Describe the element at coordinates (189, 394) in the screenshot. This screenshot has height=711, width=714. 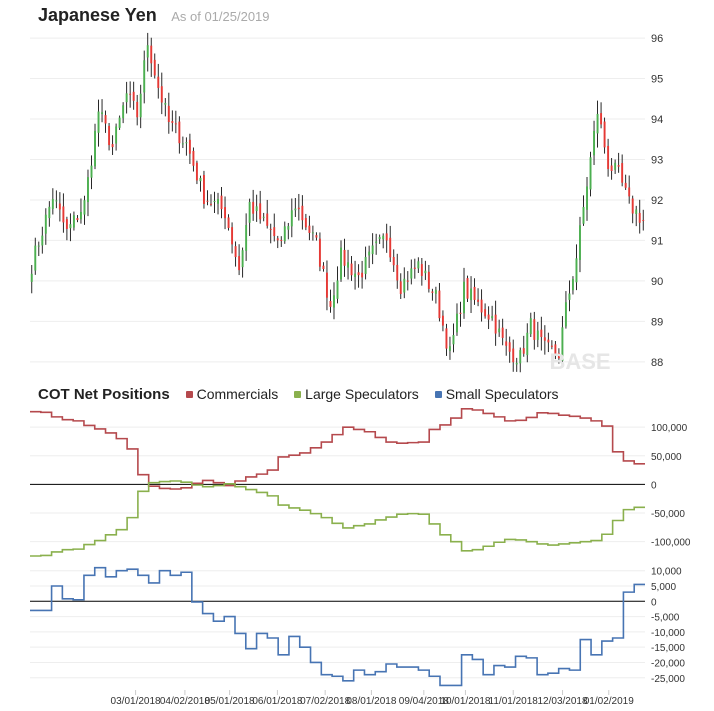
I see `legend-swatch-commercials` at that location.